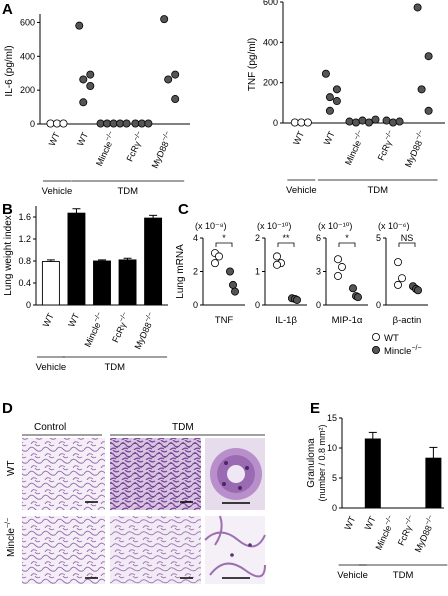 Image resolution: width=448 pixels, height=596 pixels. I want to click on micrograph-mincle-control, so click(63, 550).